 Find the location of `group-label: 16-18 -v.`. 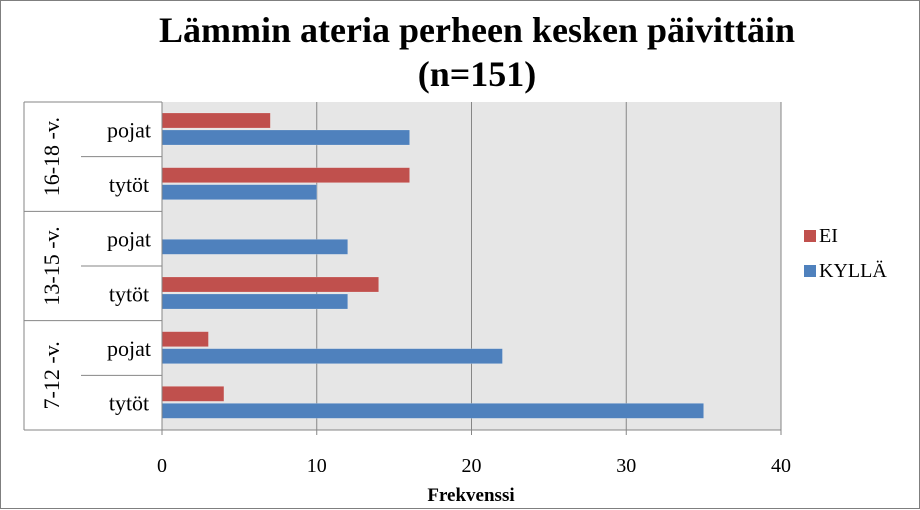

group-label: 16-18 -v. is located at coordinates (51, 156).